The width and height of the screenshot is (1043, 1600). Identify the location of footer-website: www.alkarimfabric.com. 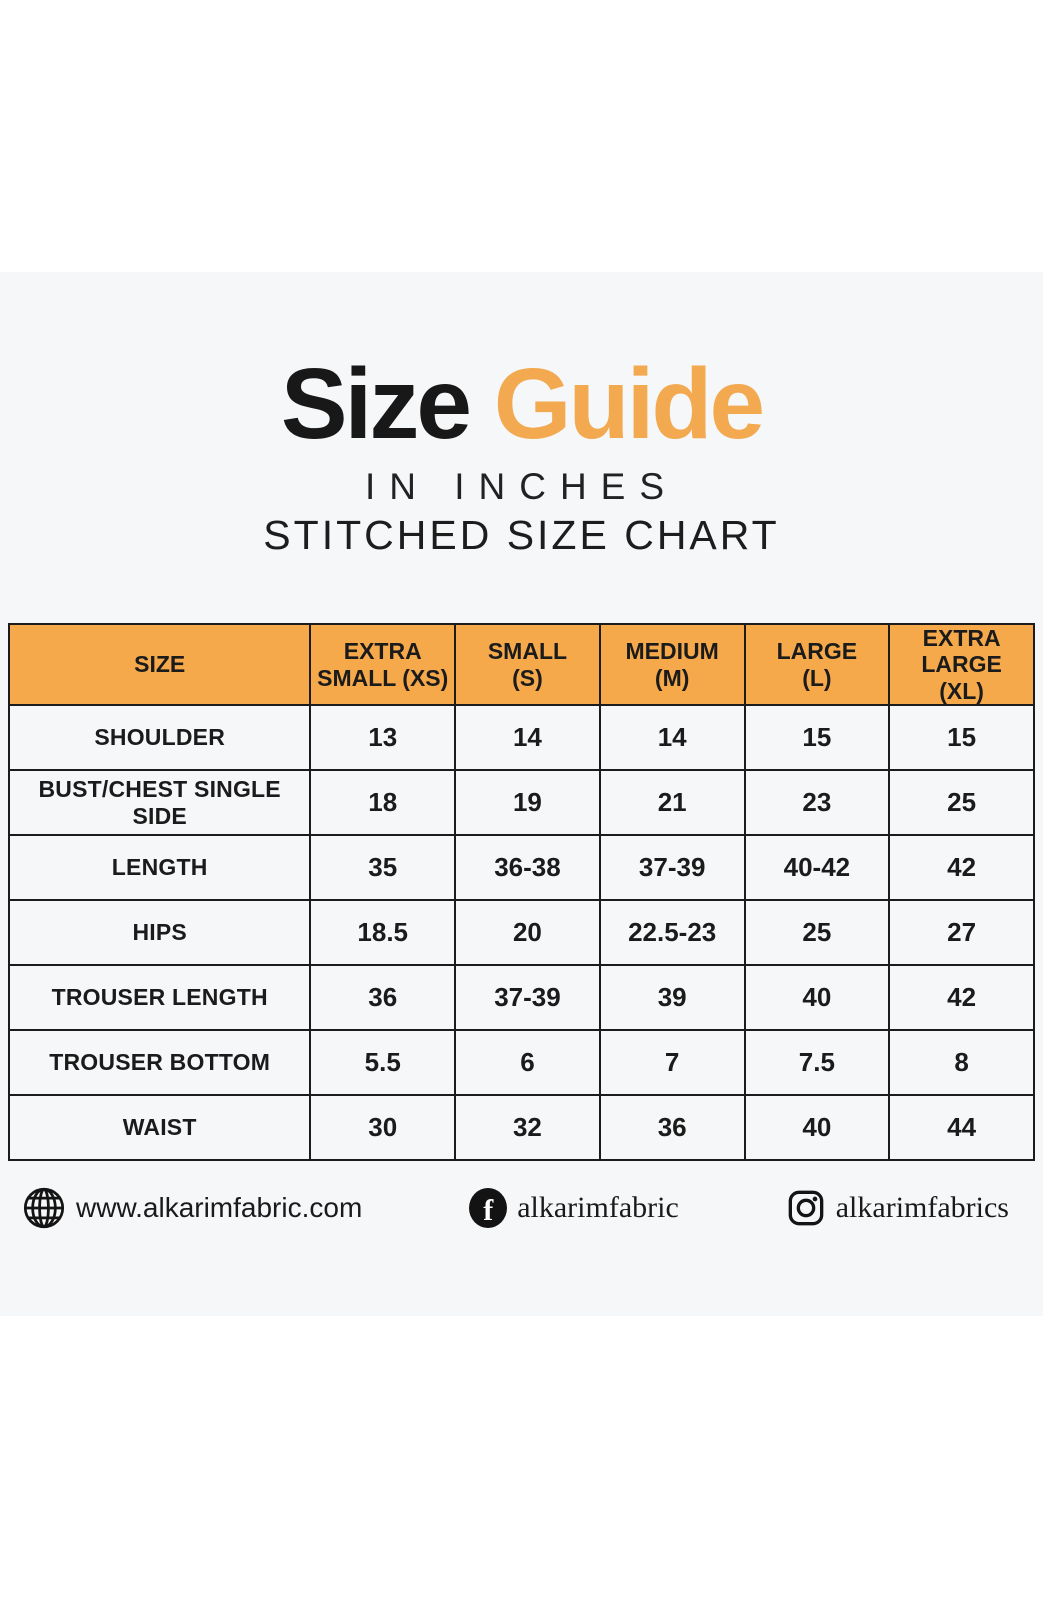
(192, 1208).